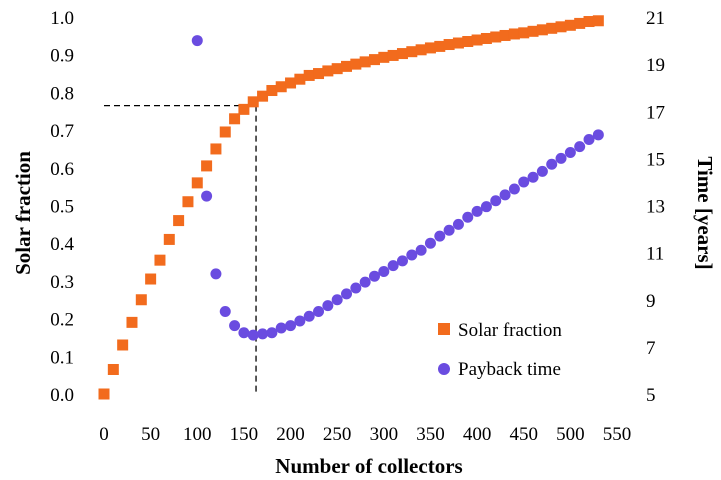  Describe the element at coordinates (62, 56) in the screenshot. I see `y-left-tick-label: 0.9` at that location.